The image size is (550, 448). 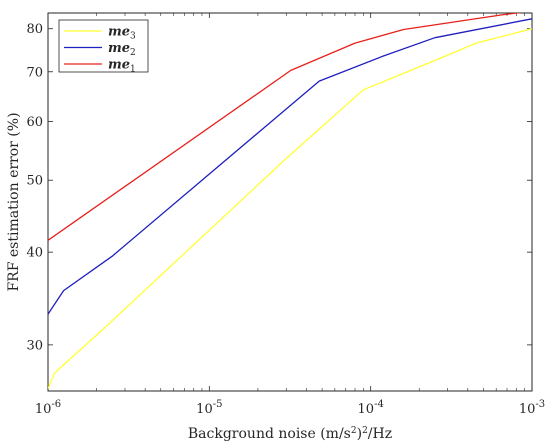 I want to click on x-axis-label: Background noise (m/s2)2/Hz, so click(x=290, y=434).